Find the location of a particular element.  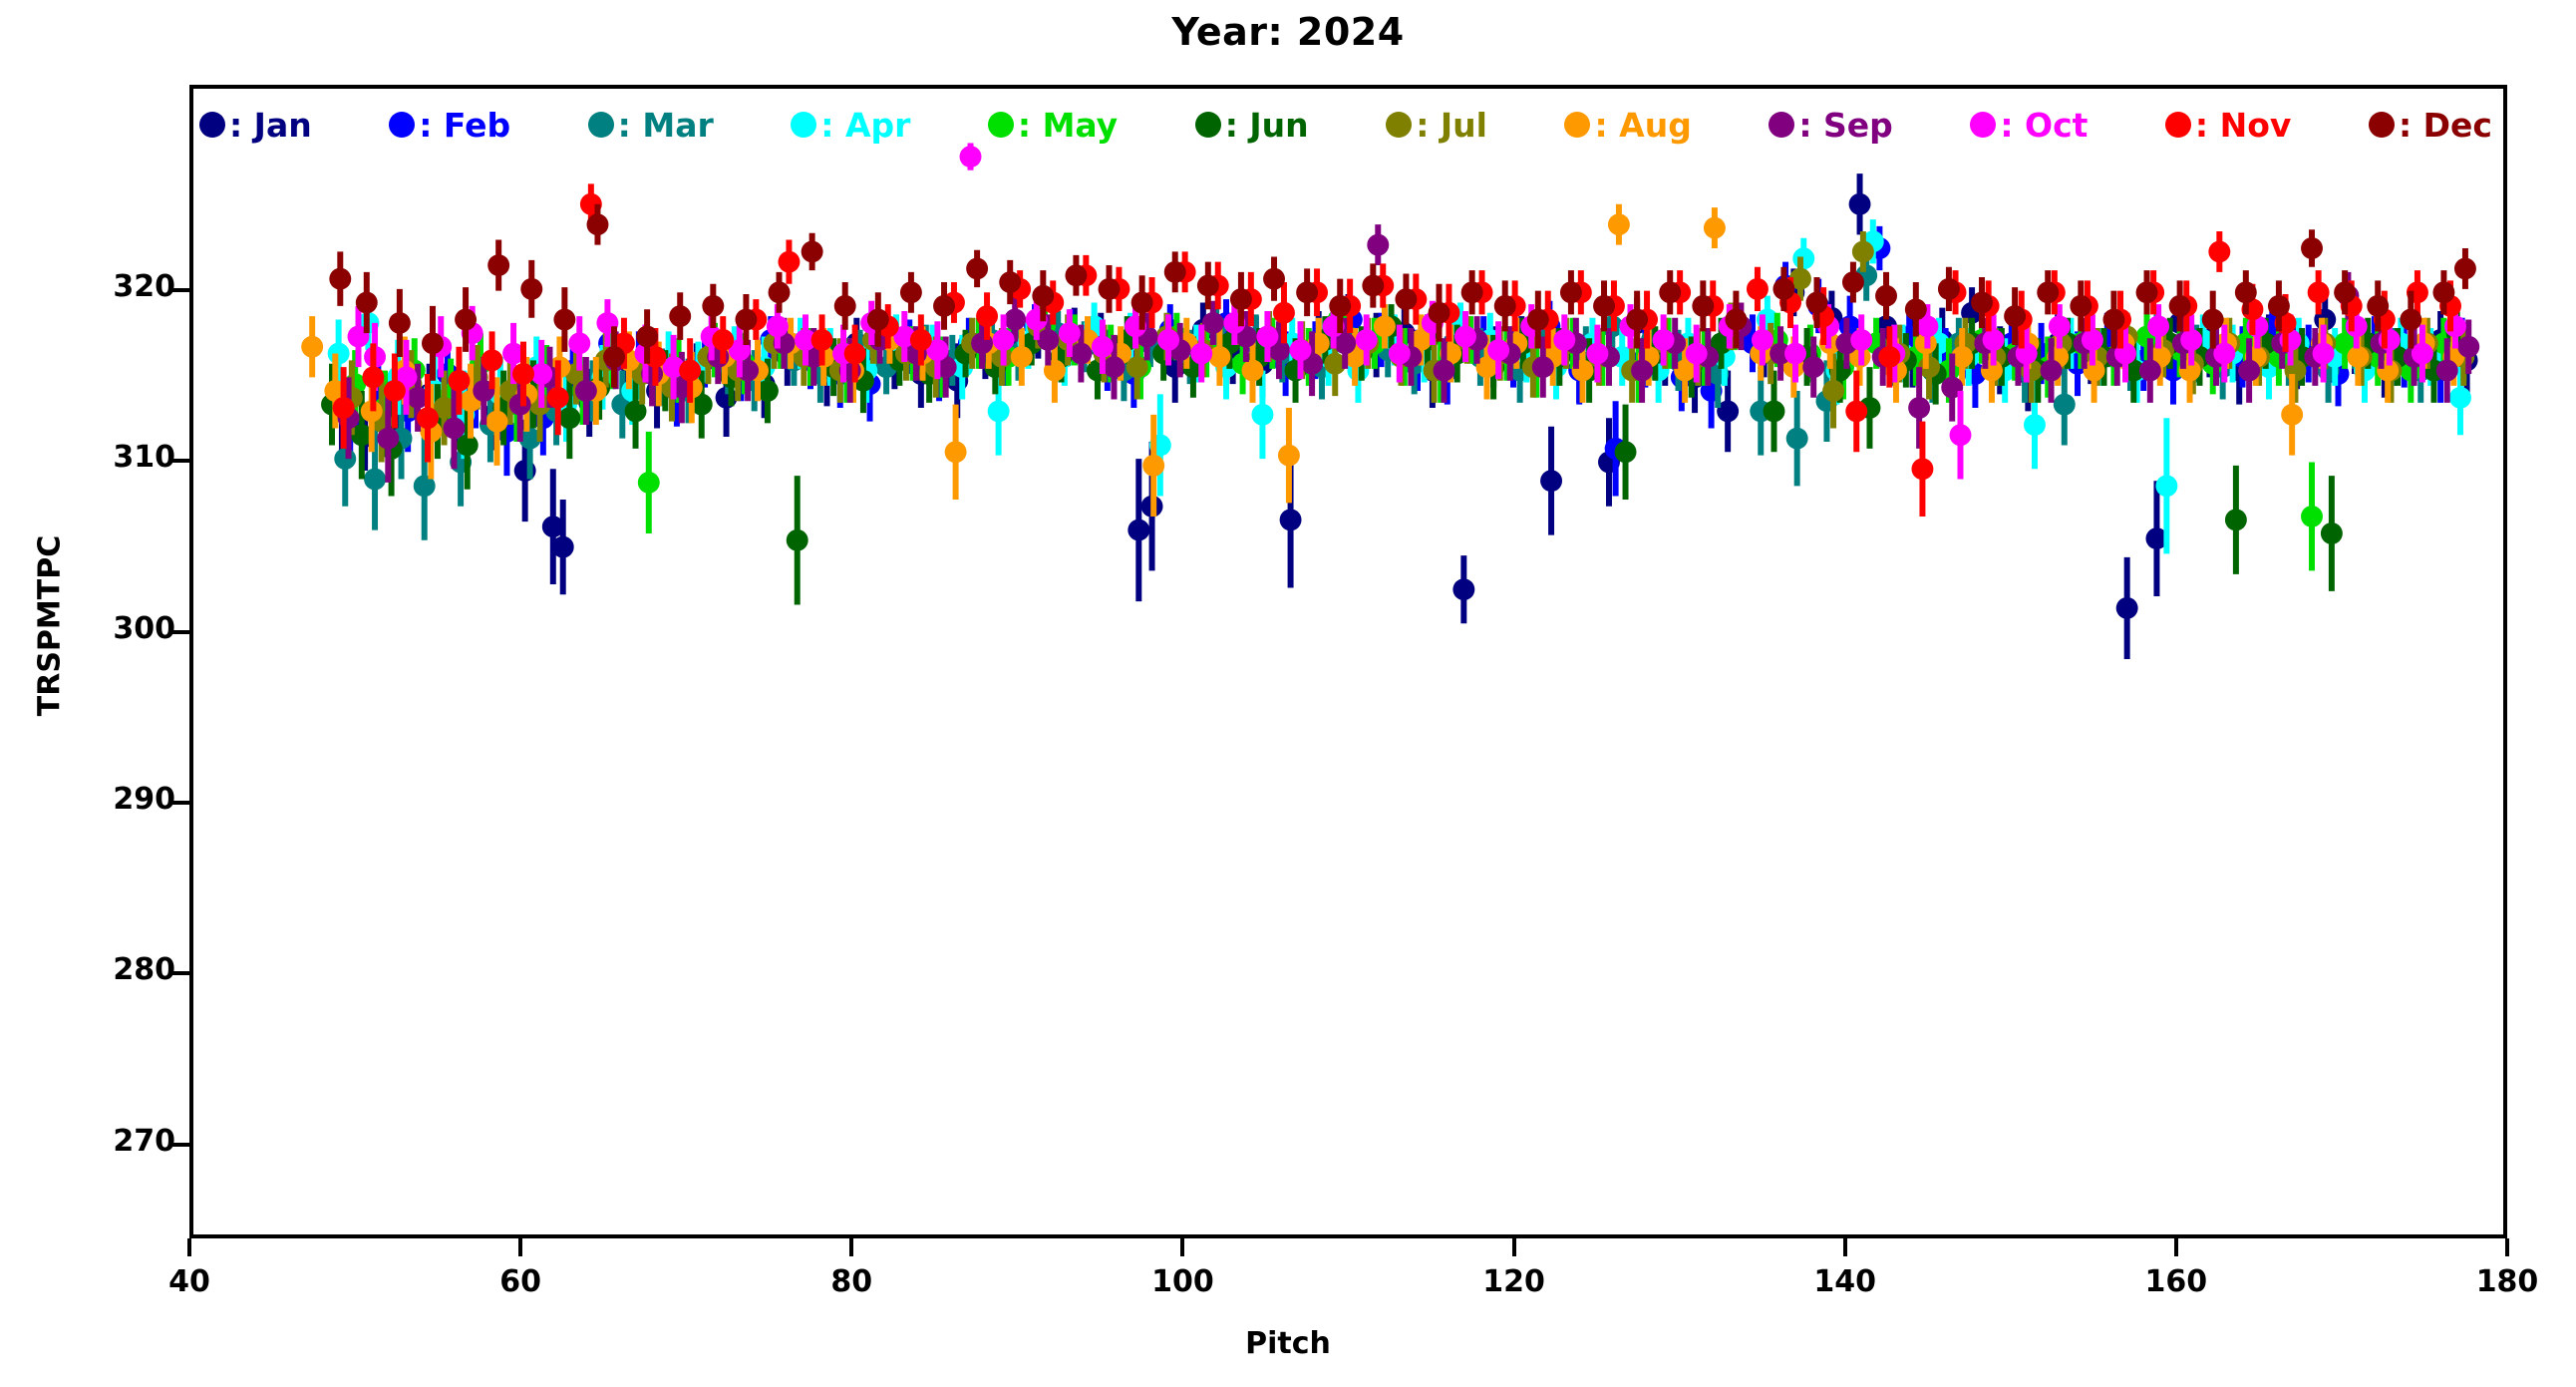

y-tick-label: 280 is located at coordinates (144, 970).